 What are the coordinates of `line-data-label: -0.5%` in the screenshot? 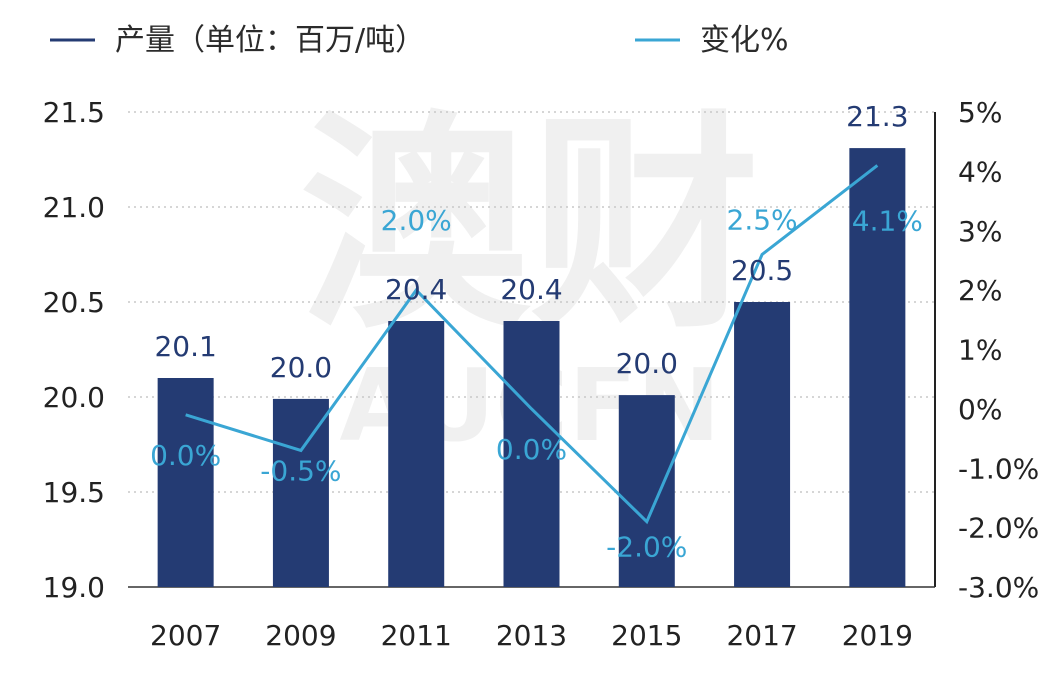 It's located at (300, 470).